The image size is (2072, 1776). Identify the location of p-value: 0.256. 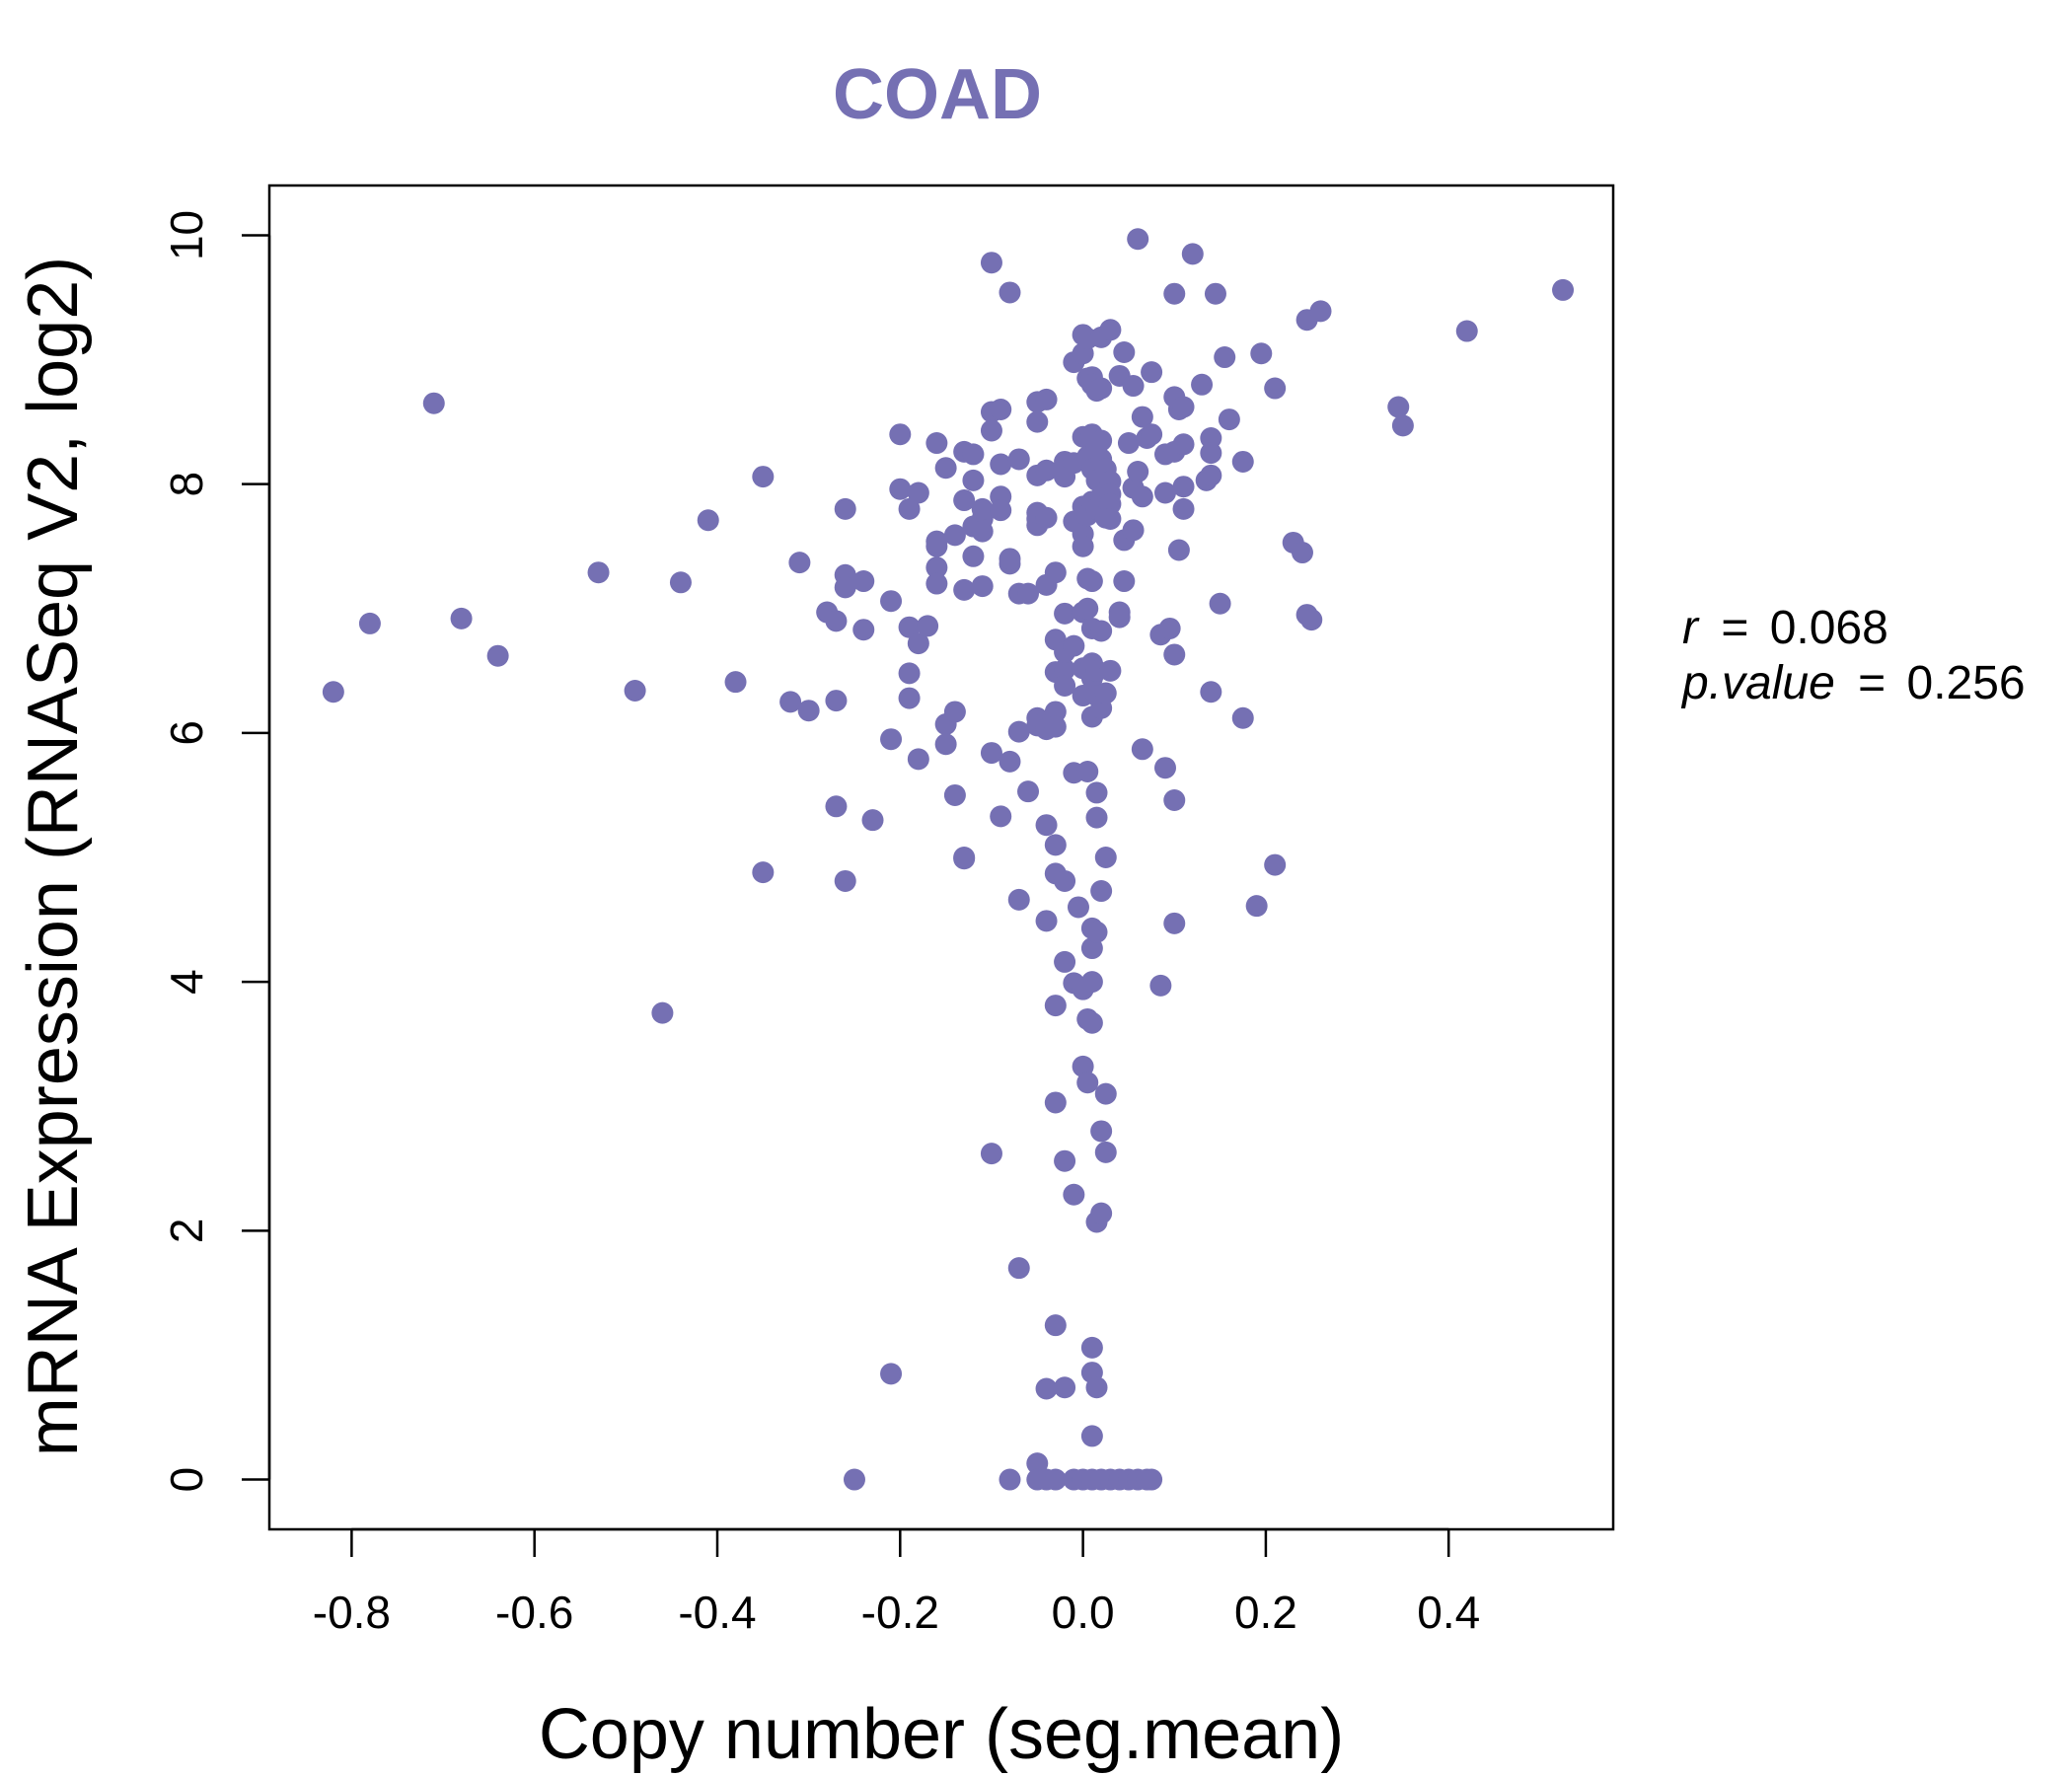
(1966, 683).